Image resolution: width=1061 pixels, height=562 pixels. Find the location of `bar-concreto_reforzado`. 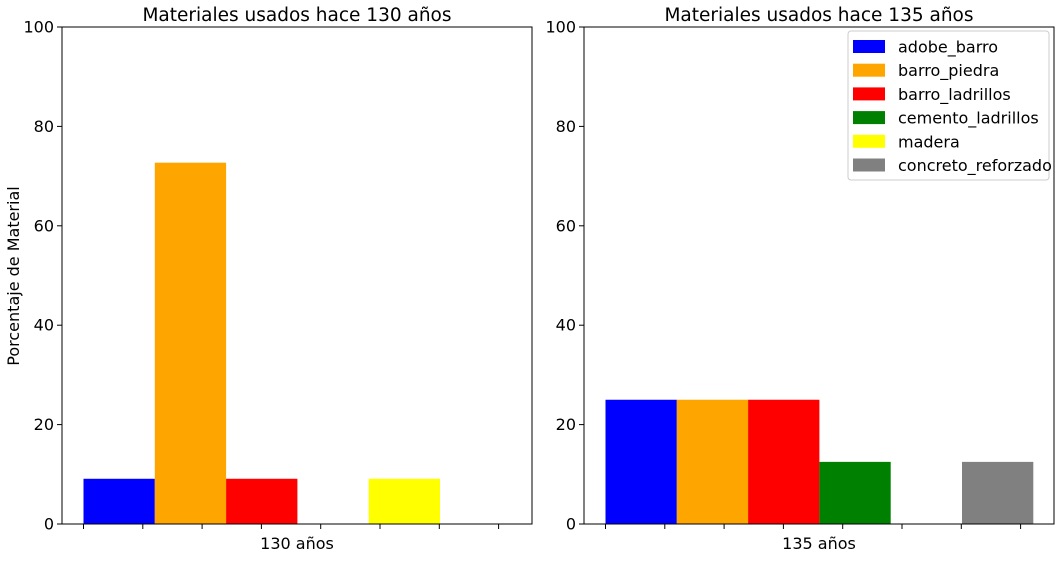

bar-concreto_reforzado is located at coordinates (998, 492).